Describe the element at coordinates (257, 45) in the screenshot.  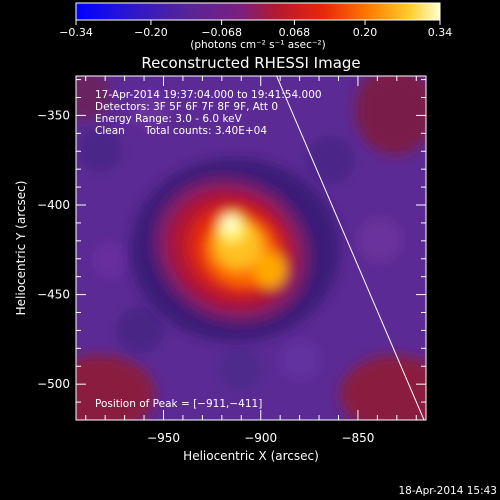
I see `colorbar-unit-label: (photons cm⁻² s⁻¹ asec⁻²)` at that location.